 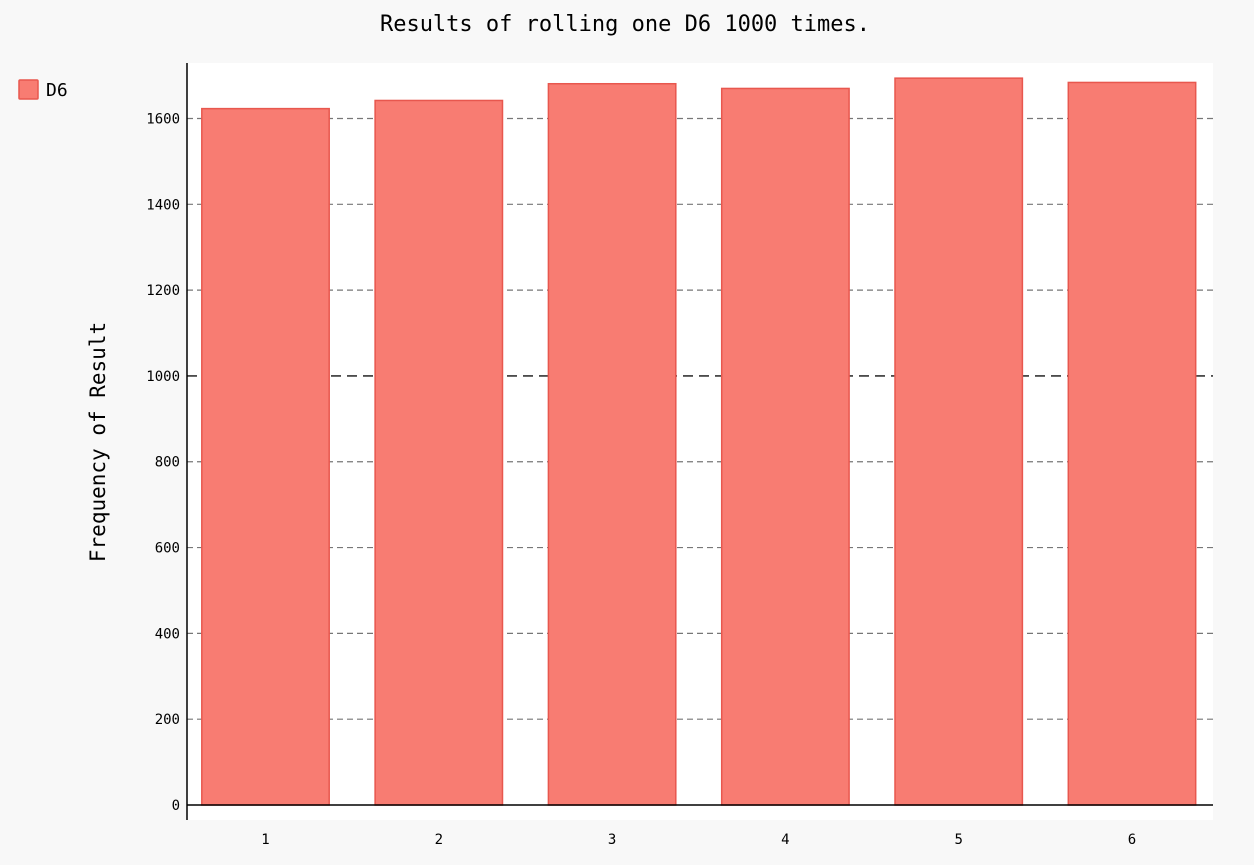 What do you see at coordinates (625, 24) in the screenshot?
I see `chart-title: Results of rolling one D6 1000 times.` at bounding box center [625, 24].